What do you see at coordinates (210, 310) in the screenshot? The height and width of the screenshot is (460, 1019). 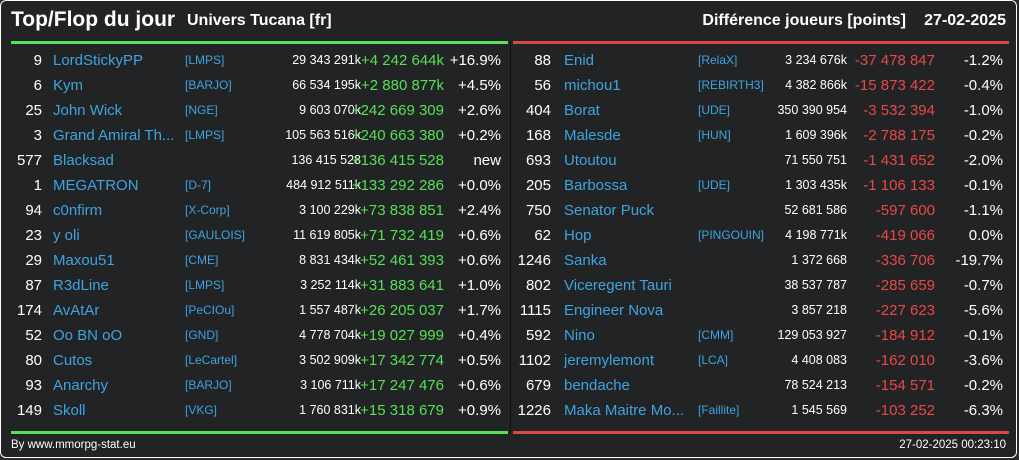 I see `guild-tag-link: [PeCIOu]` at bounding box center [210, 310].